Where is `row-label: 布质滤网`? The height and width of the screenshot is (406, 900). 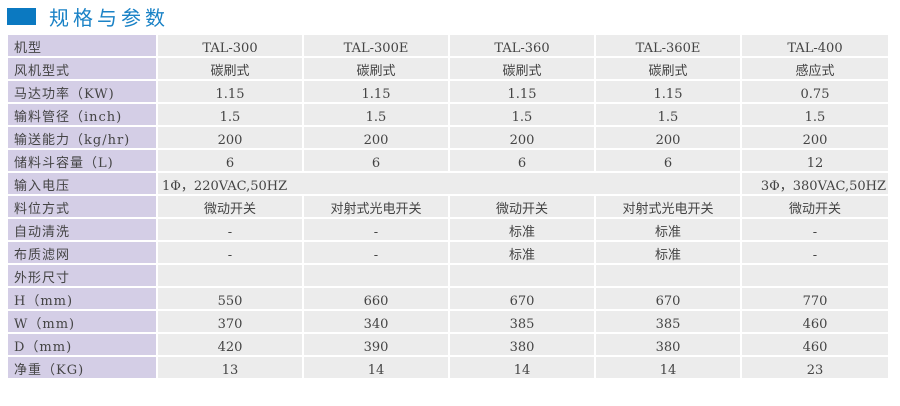 row-label: 布质滤网 is located at coordinates (82, 252).